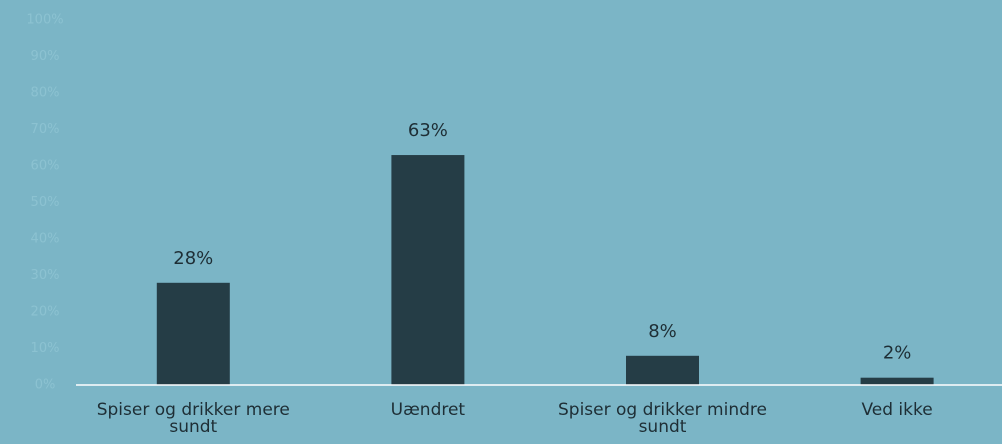 The width and height of the screenshot is (1002, 444). What do you see at coordinates (45, 93) in the screenshot?
I see `y-tick-label: 80%` at bounding box center [45, 93].